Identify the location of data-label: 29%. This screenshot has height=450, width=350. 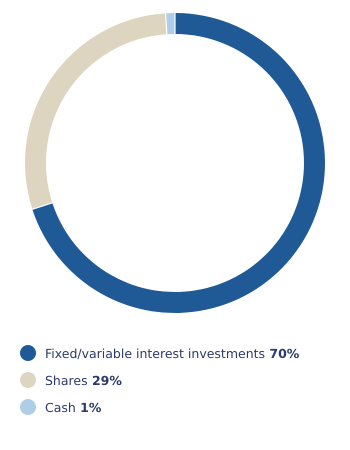
(105, 380).